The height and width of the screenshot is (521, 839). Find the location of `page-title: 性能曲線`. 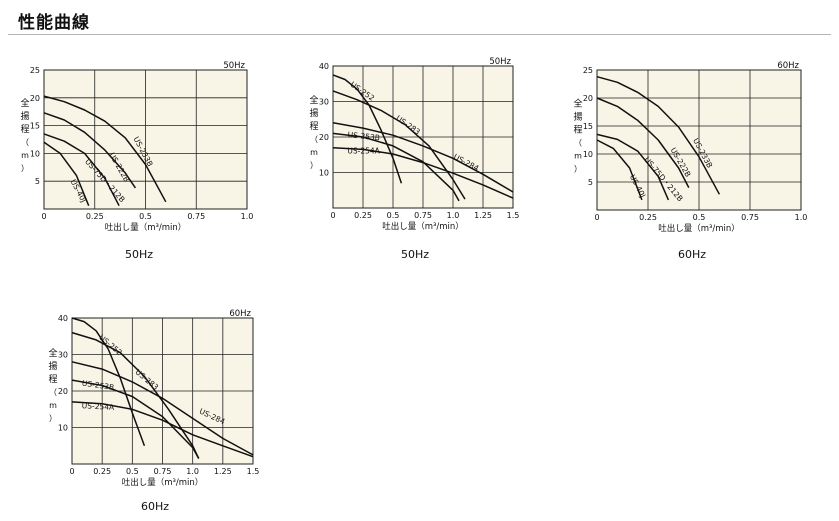

page-title: 性能曲線 is located at coordinates (54, 23).